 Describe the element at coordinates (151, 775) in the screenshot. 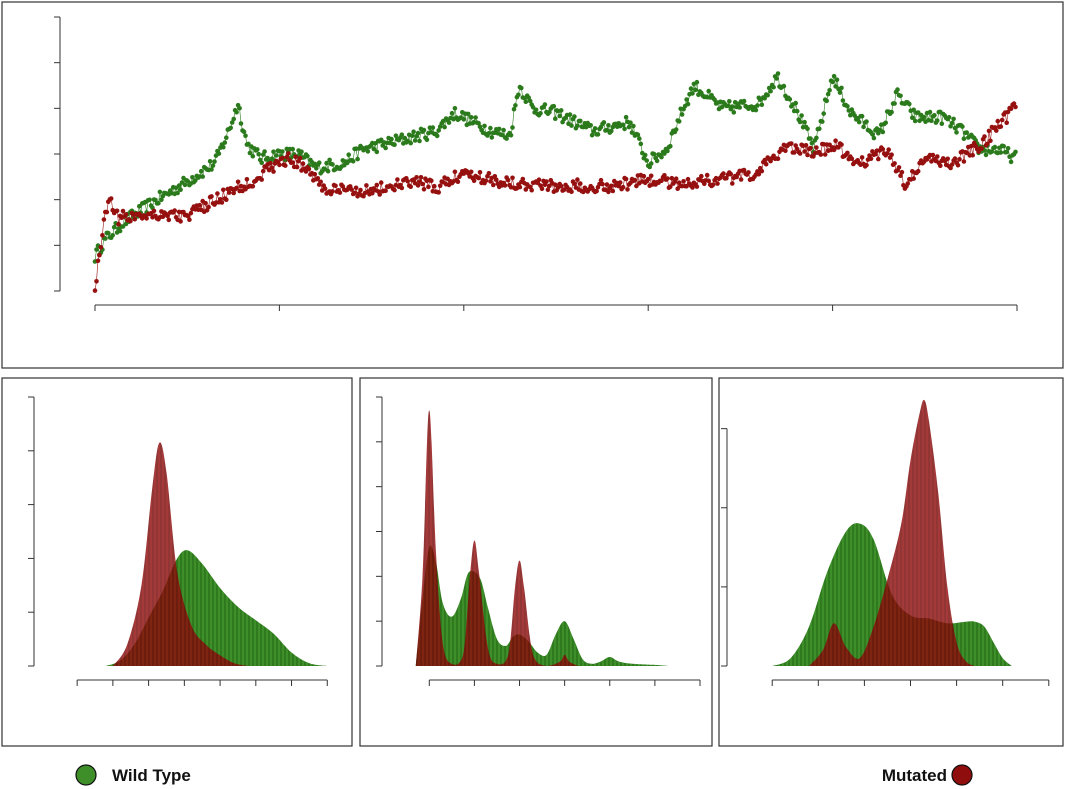

I see `legend-wild-label: Wild Type` at that location.